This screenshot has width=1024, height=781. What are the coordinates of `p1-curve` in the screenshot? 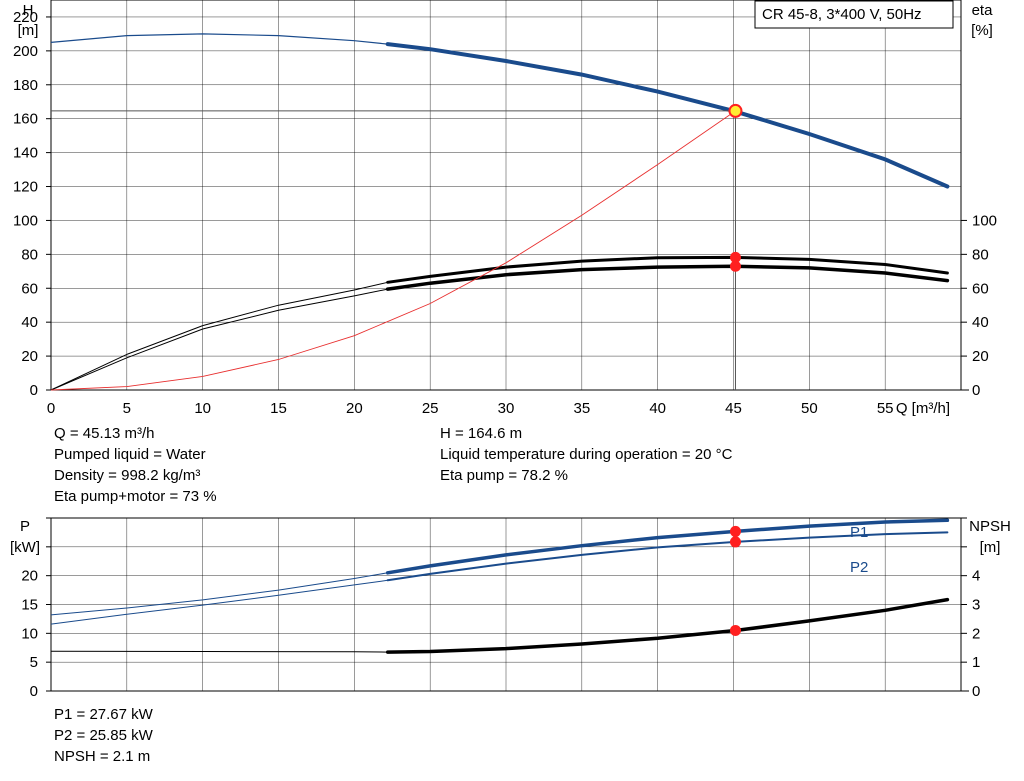 It's located at (667, 546).